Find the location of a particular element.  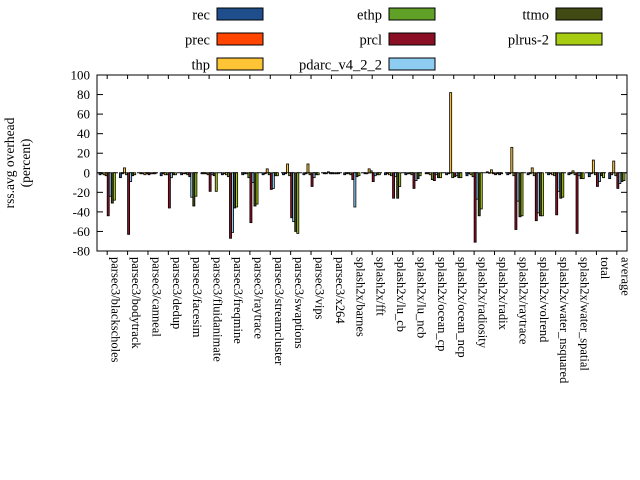

legend-label-rec: rec is located at coordinates (201, 16).